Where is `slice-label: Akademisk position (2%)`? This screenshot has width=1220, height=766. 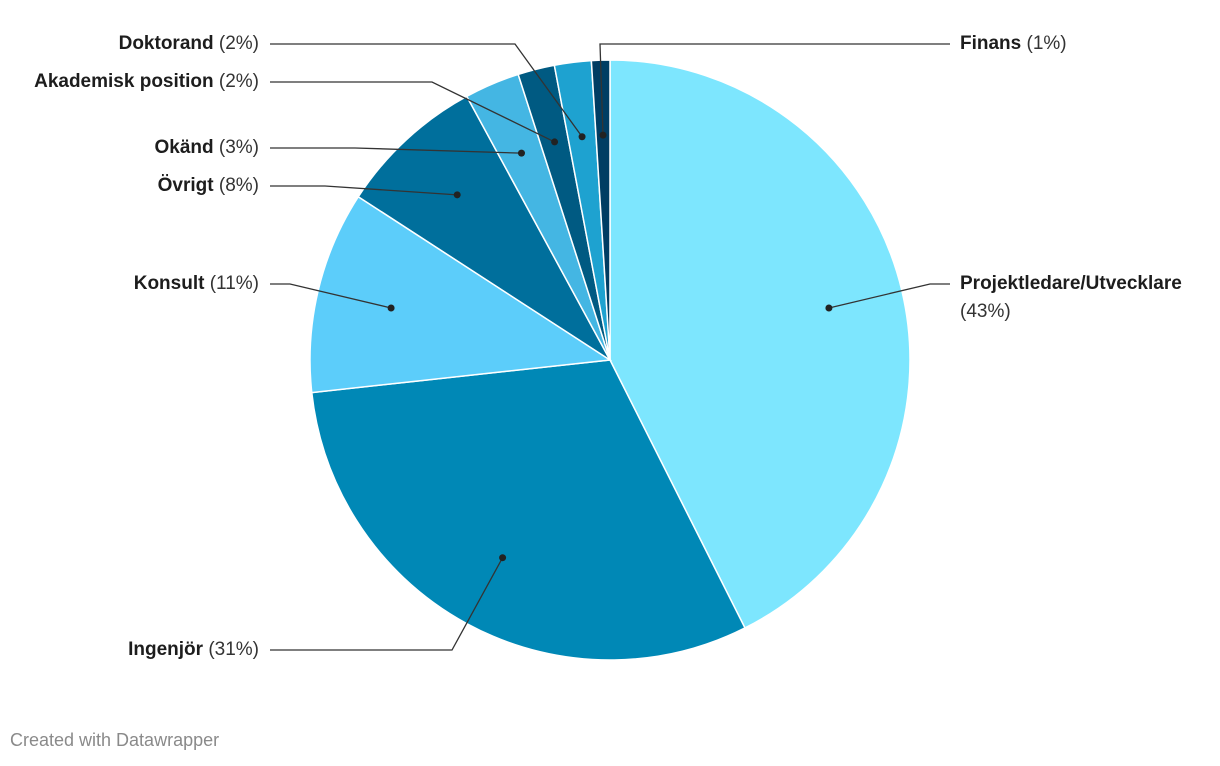
slice-label: Akademisk position (2%) is located at coordinates (144, 82).